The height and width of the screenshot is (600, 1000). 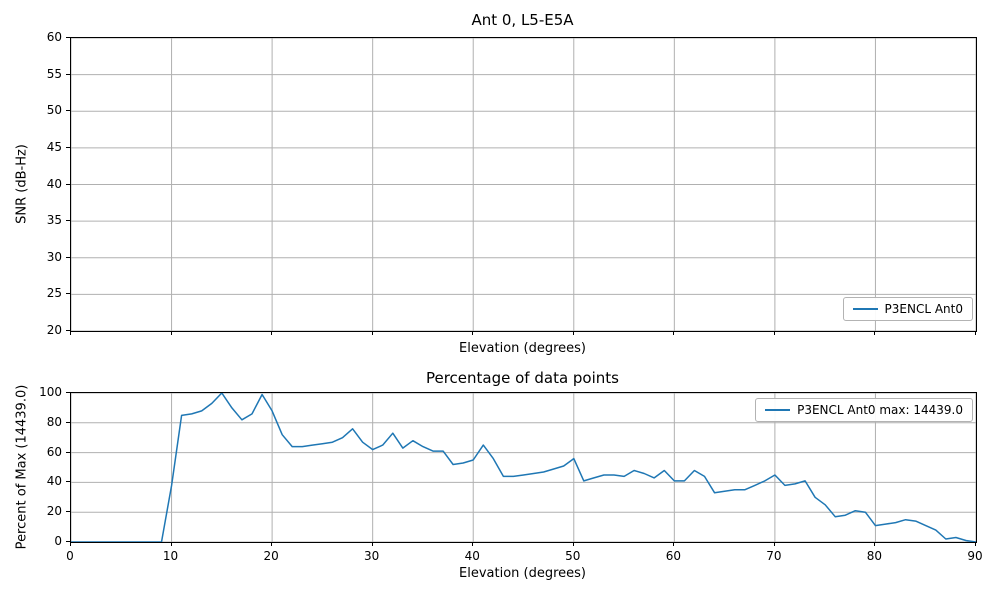 What do you see at coordinates (22, 467) in the screenshot?
I see `y-axis-label: Percent of Max (14439.0)` at bounding box center [22, 467].